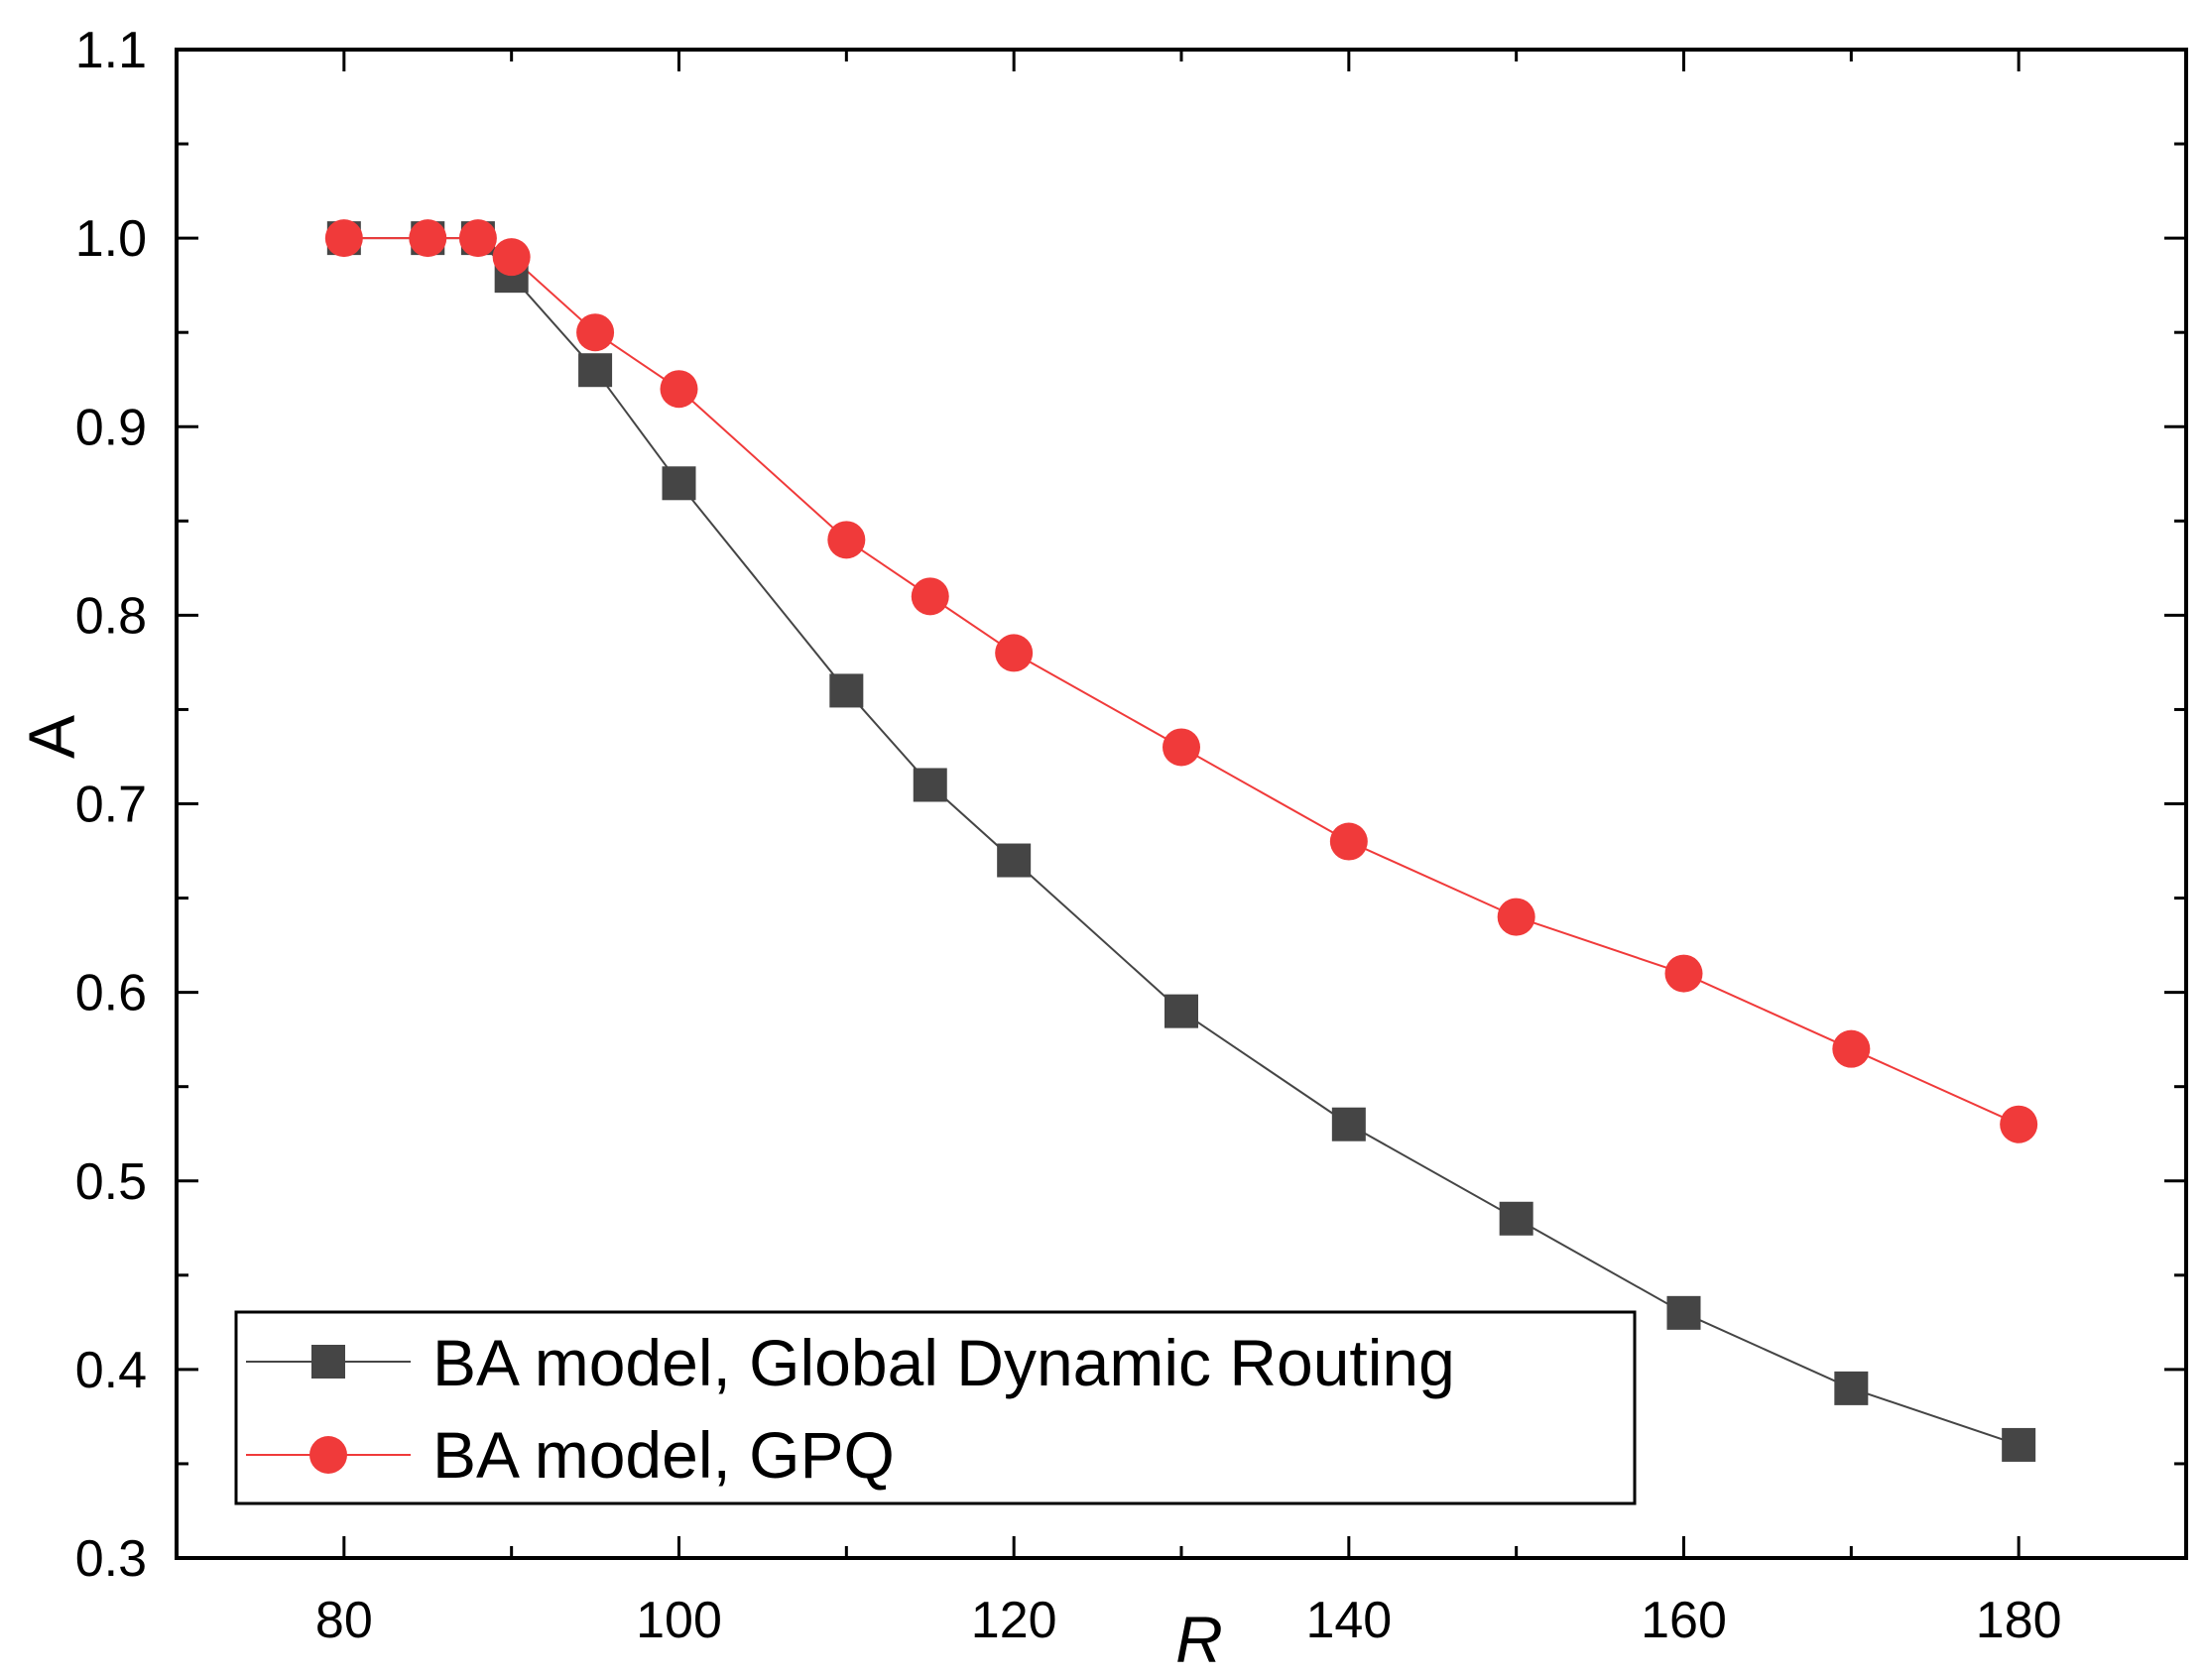 This screenshot has height=1680, width=2206. I want to click on legend-marker-square, so click(328, 1362).